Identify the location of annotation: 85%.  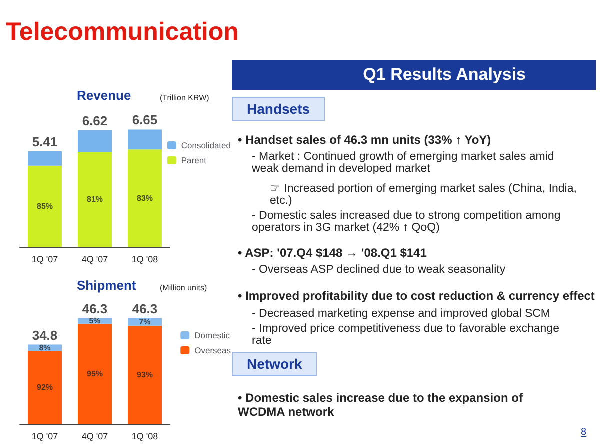
(45, 206).